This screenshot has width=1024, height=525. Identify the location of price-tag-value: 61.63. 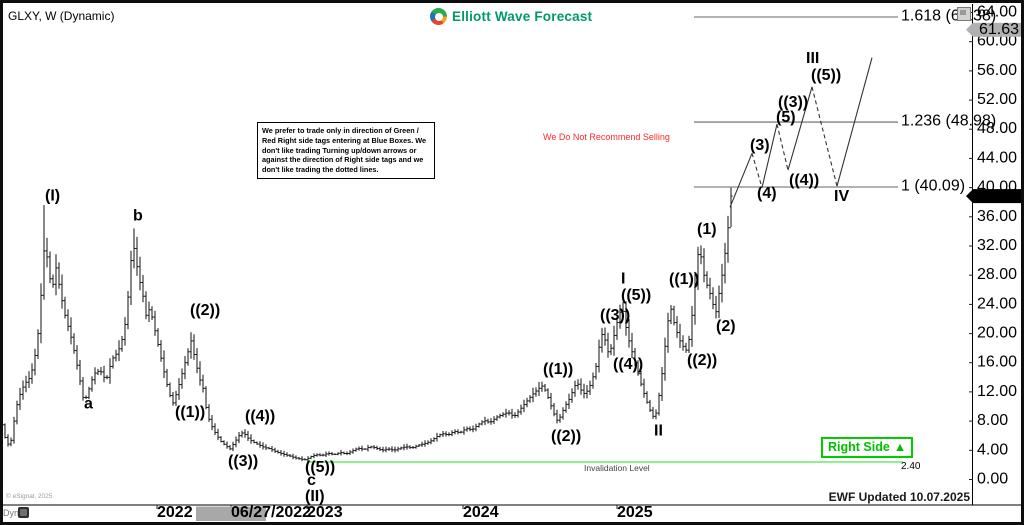
(999, 29).